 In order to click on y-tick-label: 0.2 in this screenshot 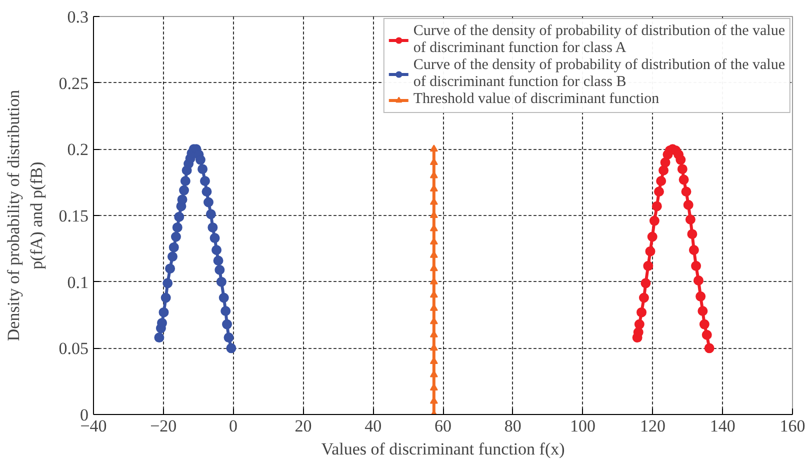, I will do `click(77, 150)`.